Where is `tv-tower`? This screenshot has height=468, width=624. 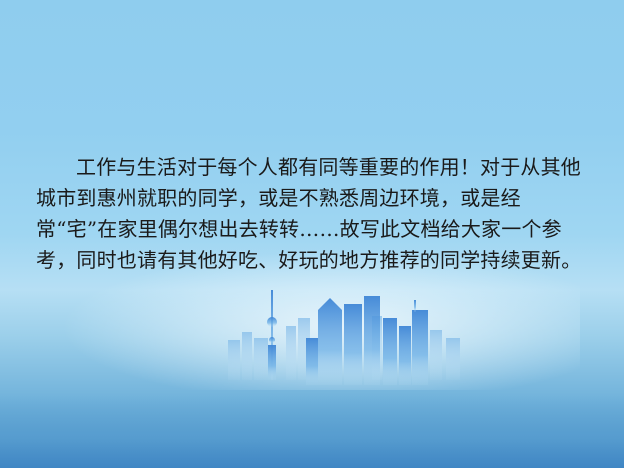 tv-tower is located at coordinates (272, 335).